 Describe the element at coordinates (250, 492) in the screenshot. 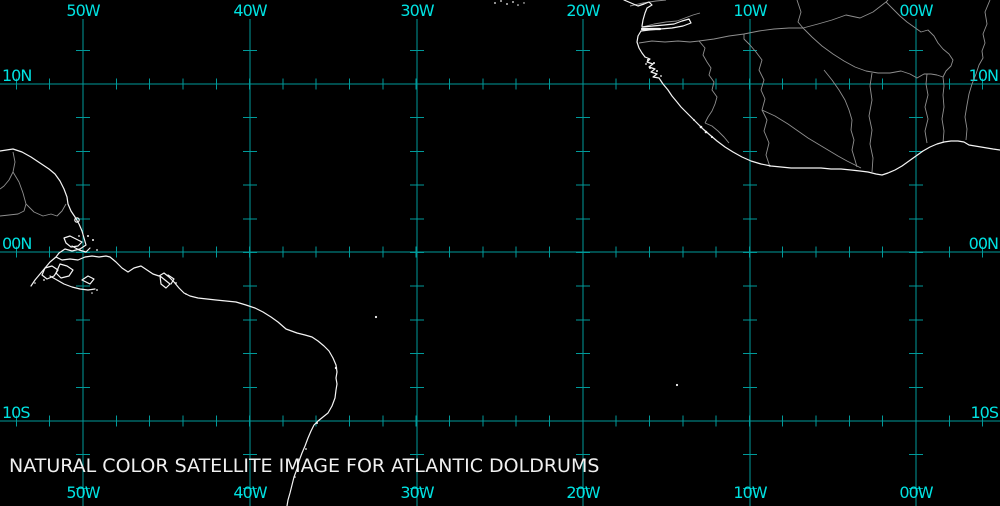

I see `lon-label-bottom-40W: 40W` at that location.